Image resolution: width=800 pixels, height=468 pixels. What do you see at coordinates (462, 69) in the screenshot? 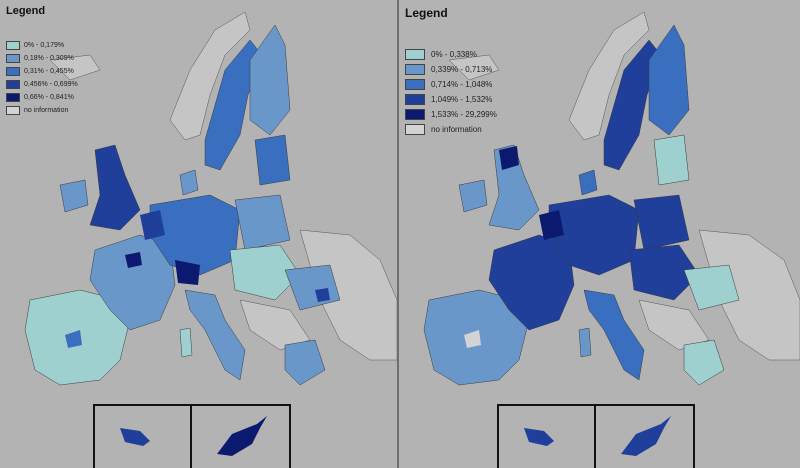
I see `legend-label: 0,339% - 0,713%` at bounding box center [462, 69].